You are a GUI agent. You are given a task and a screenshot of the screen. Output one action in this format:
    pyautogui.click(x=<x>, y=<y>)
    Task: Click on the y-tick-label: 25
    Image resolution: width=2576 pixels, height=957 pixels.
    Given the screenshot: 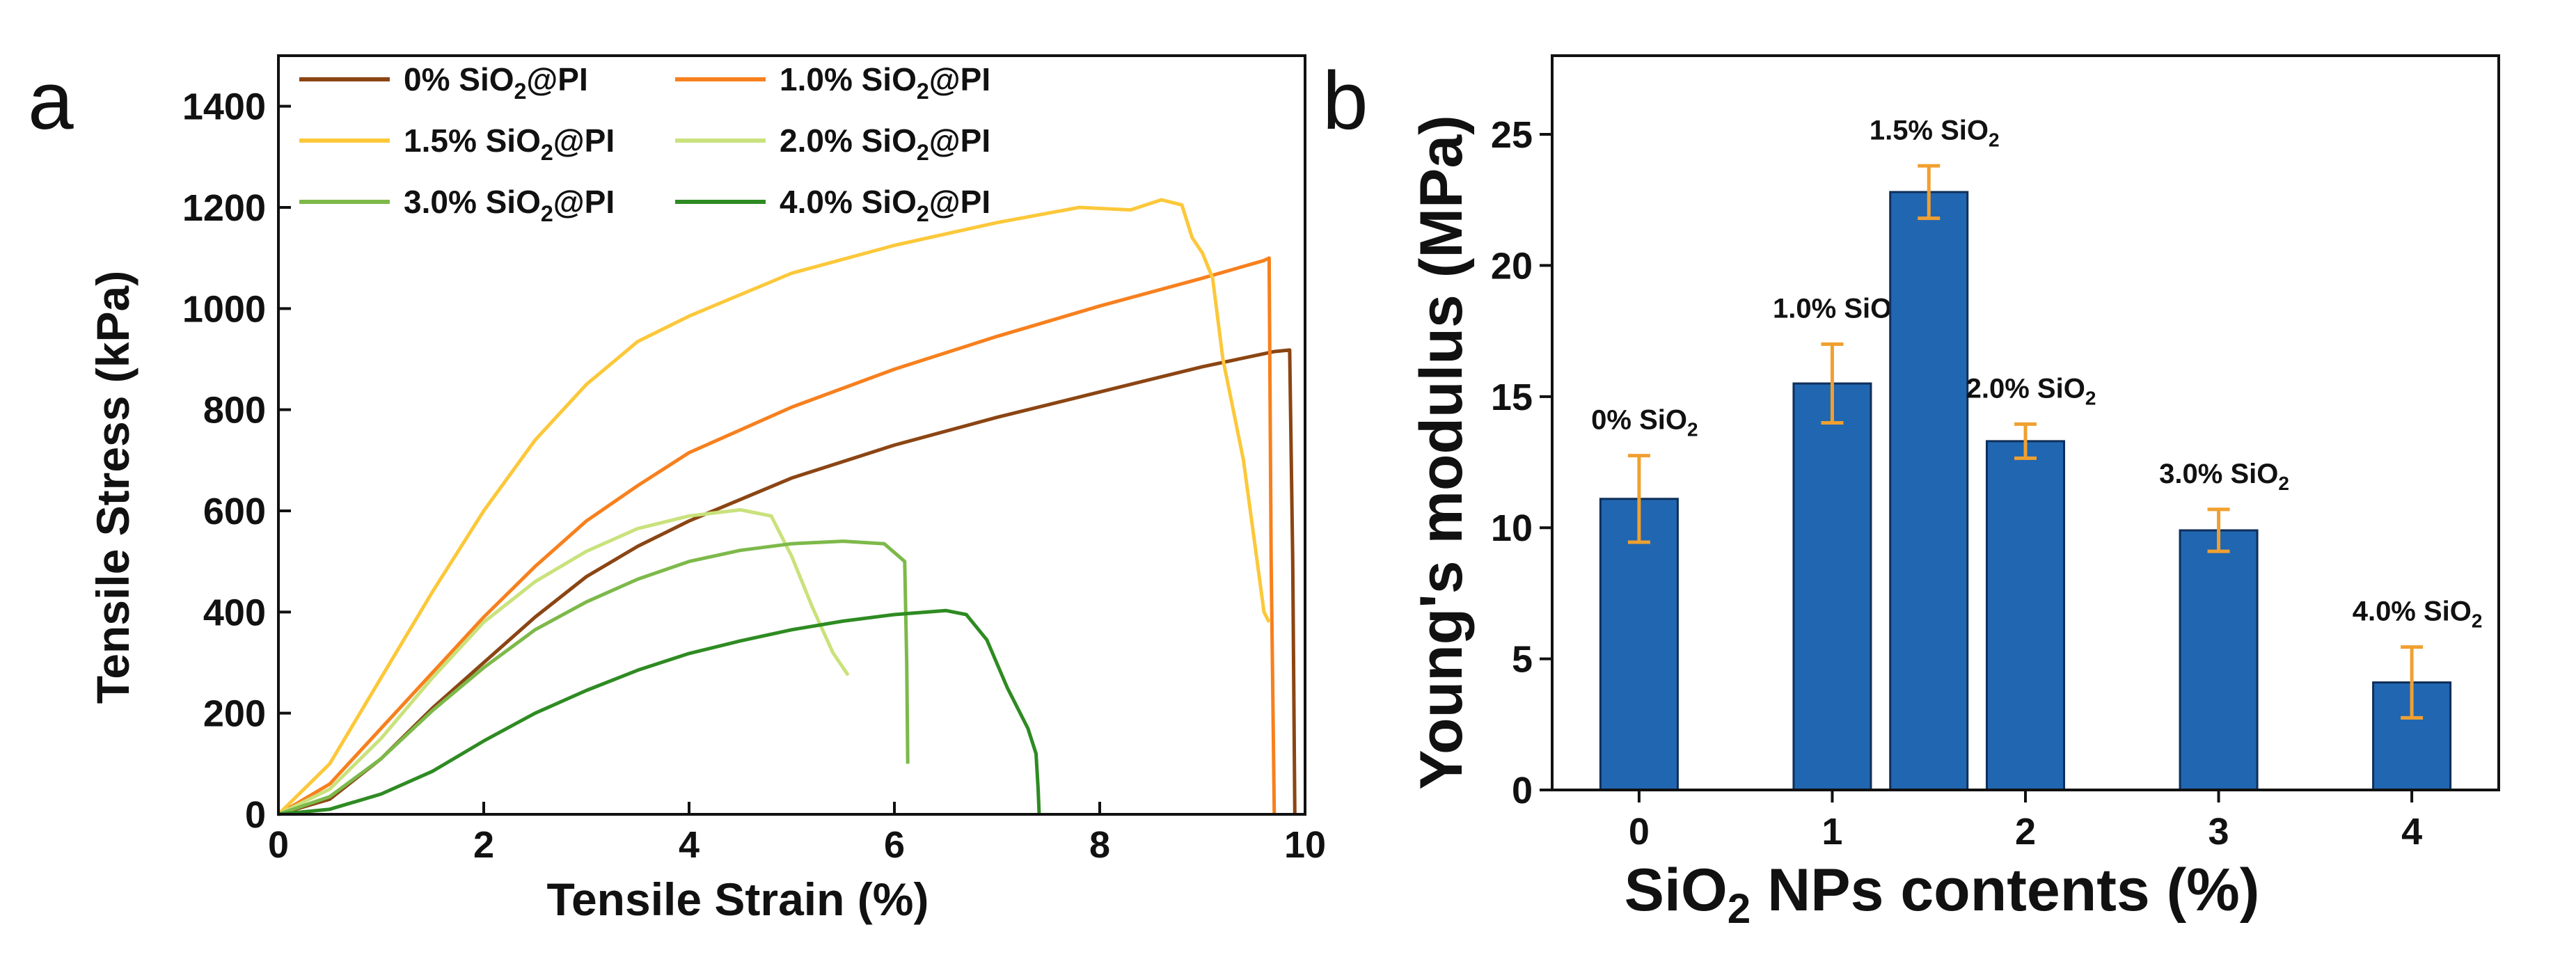 What is the action you would take?
    pyautogui.click(x=1512, y=135)
    